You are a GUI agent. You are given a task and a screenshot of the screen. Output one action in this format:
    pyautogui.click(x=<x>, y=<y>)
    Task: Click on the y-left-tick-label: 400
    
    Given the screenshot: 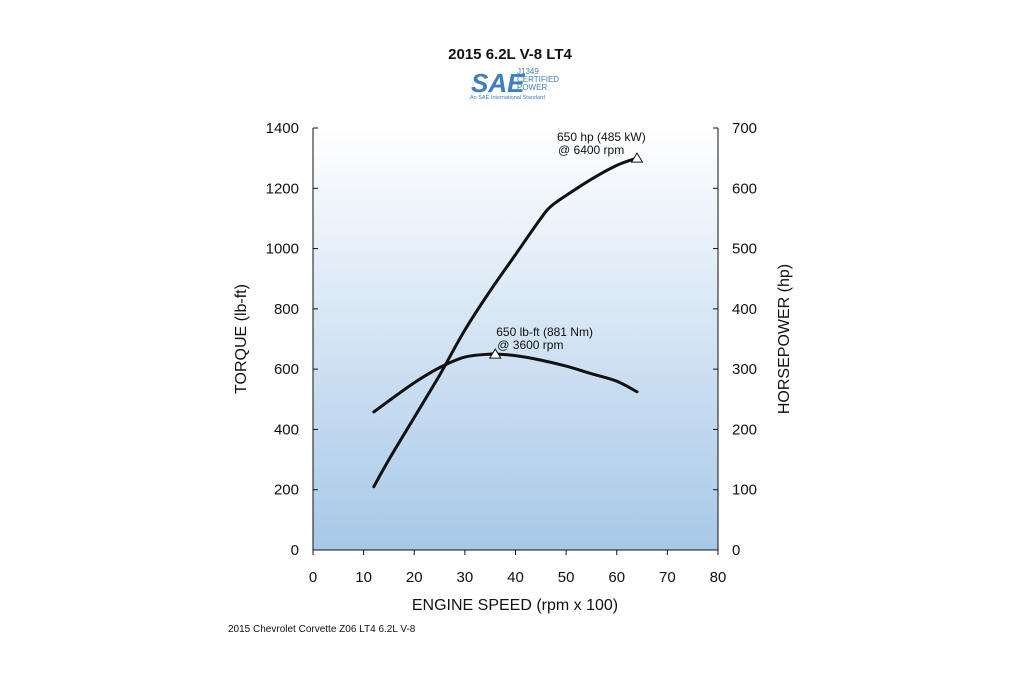 What is the action you would take?
    pyautogui.click(x=286, y=429)
    